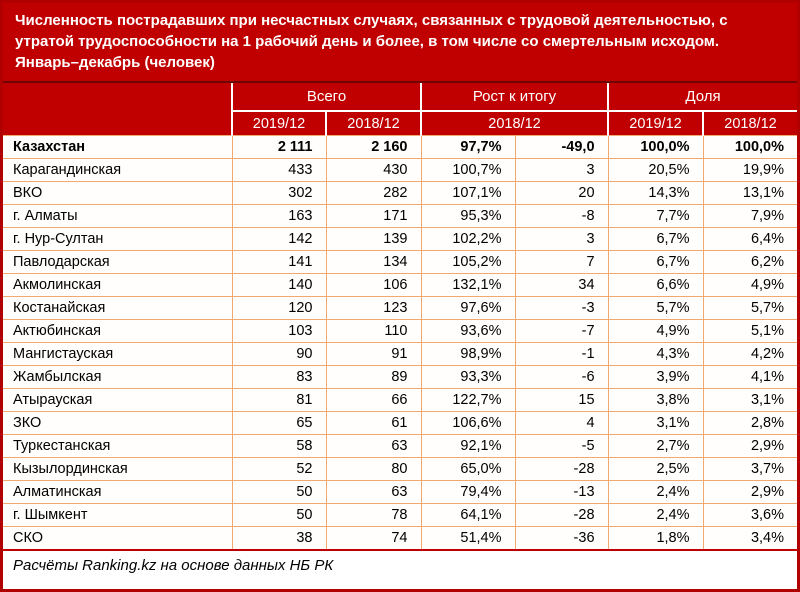  Describe the element at coordinates (561, 538) in the screenshot. I see `growth-abs-value: -36` at that location.